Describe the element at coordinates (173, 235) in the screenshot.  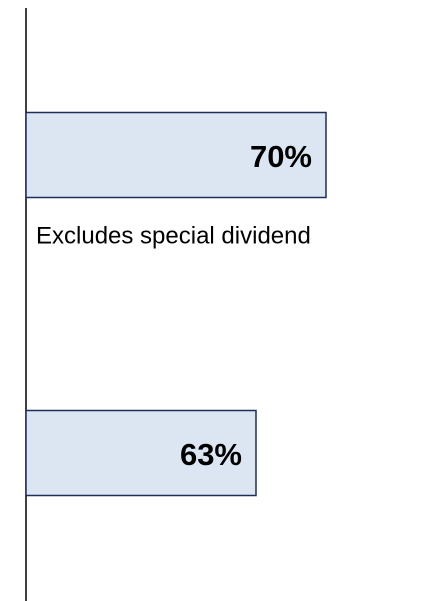
I see `annotation: Excludes special dividend` at that location.